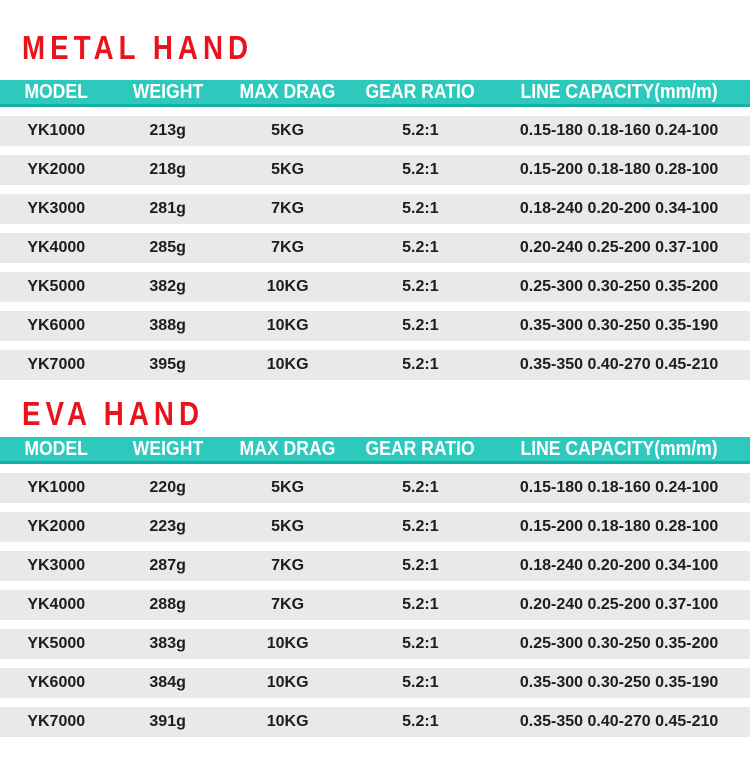  I want to click on column-header-label: WEIGHT, so click(167, 91).